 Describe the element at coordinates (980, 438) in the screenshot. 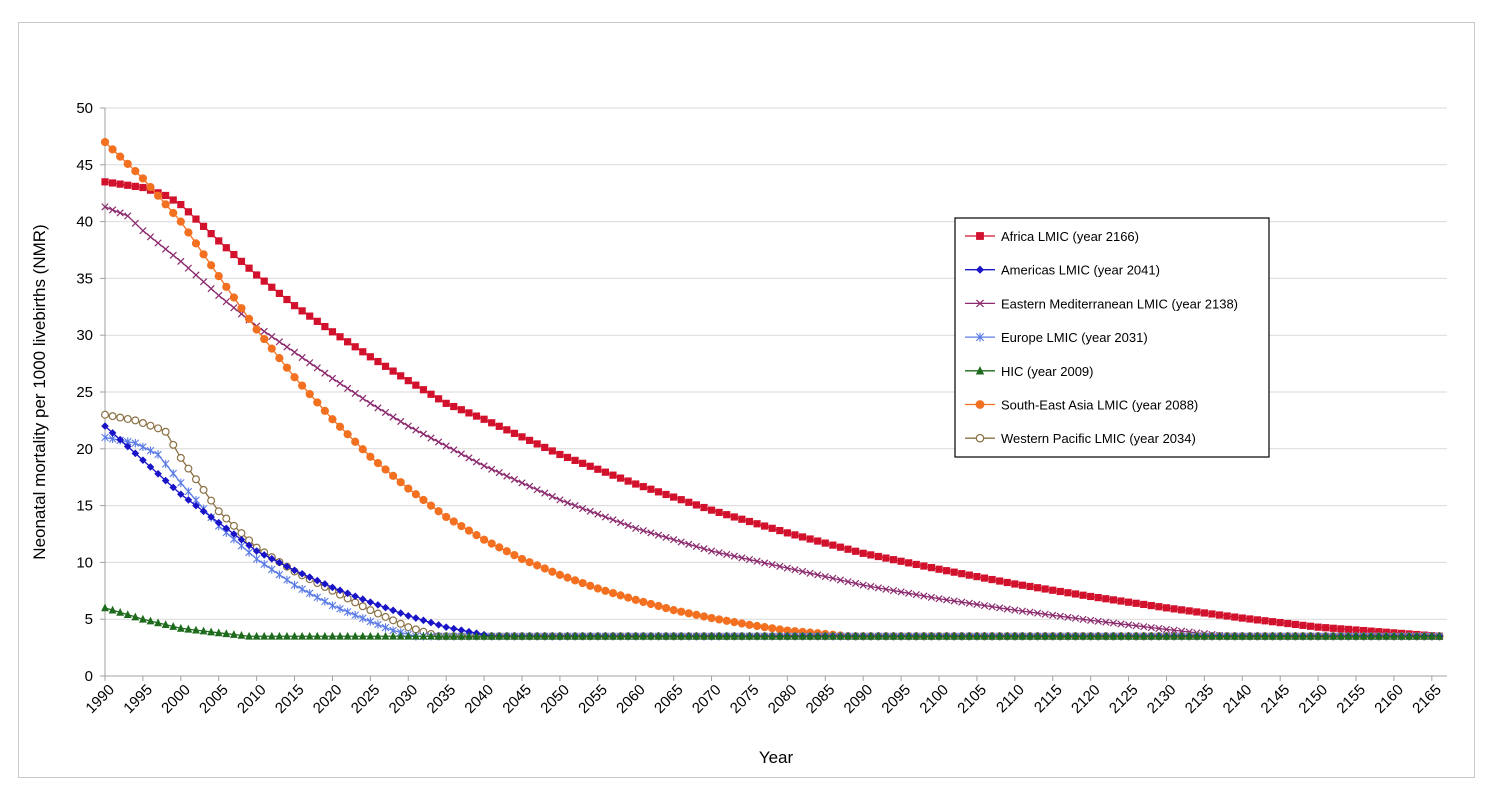

I see `legend-marker` at that location.